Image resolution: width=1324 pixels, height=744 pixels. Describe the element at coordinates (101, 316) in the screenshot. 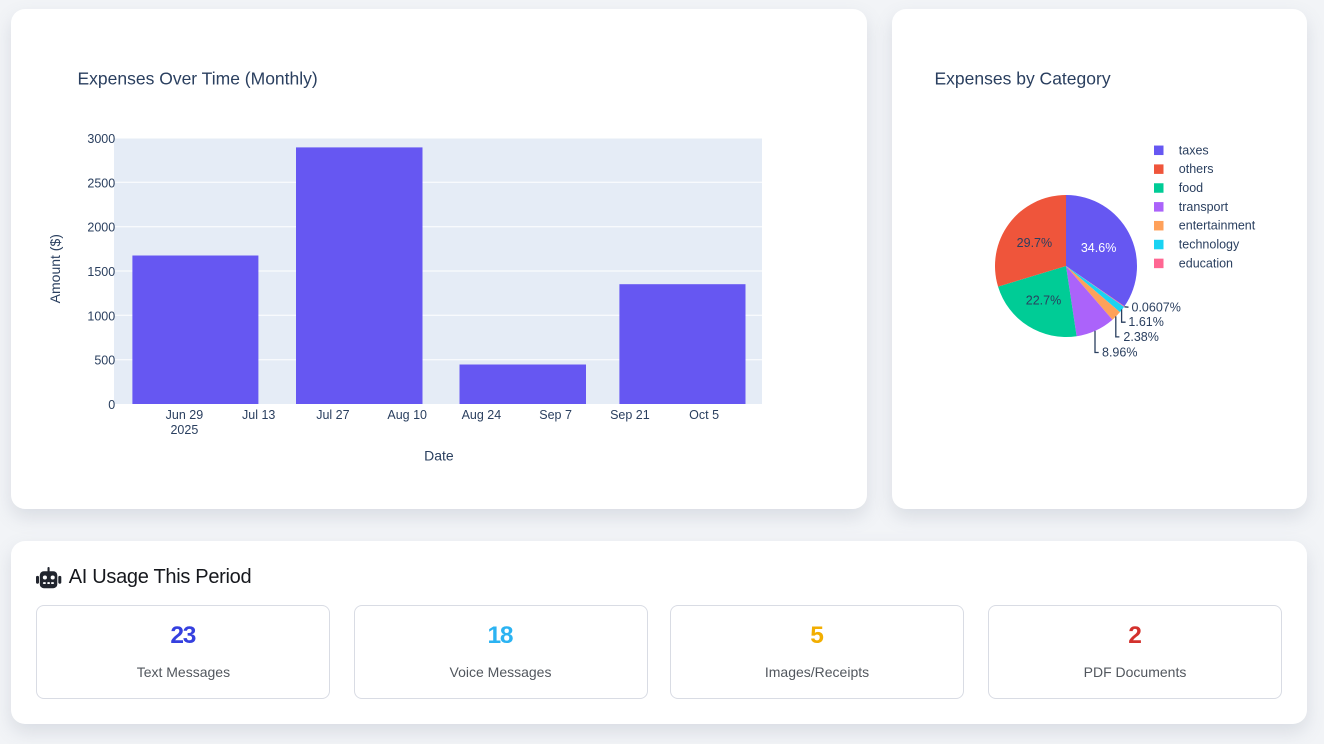

I see `svg-text: 1000` at that location.